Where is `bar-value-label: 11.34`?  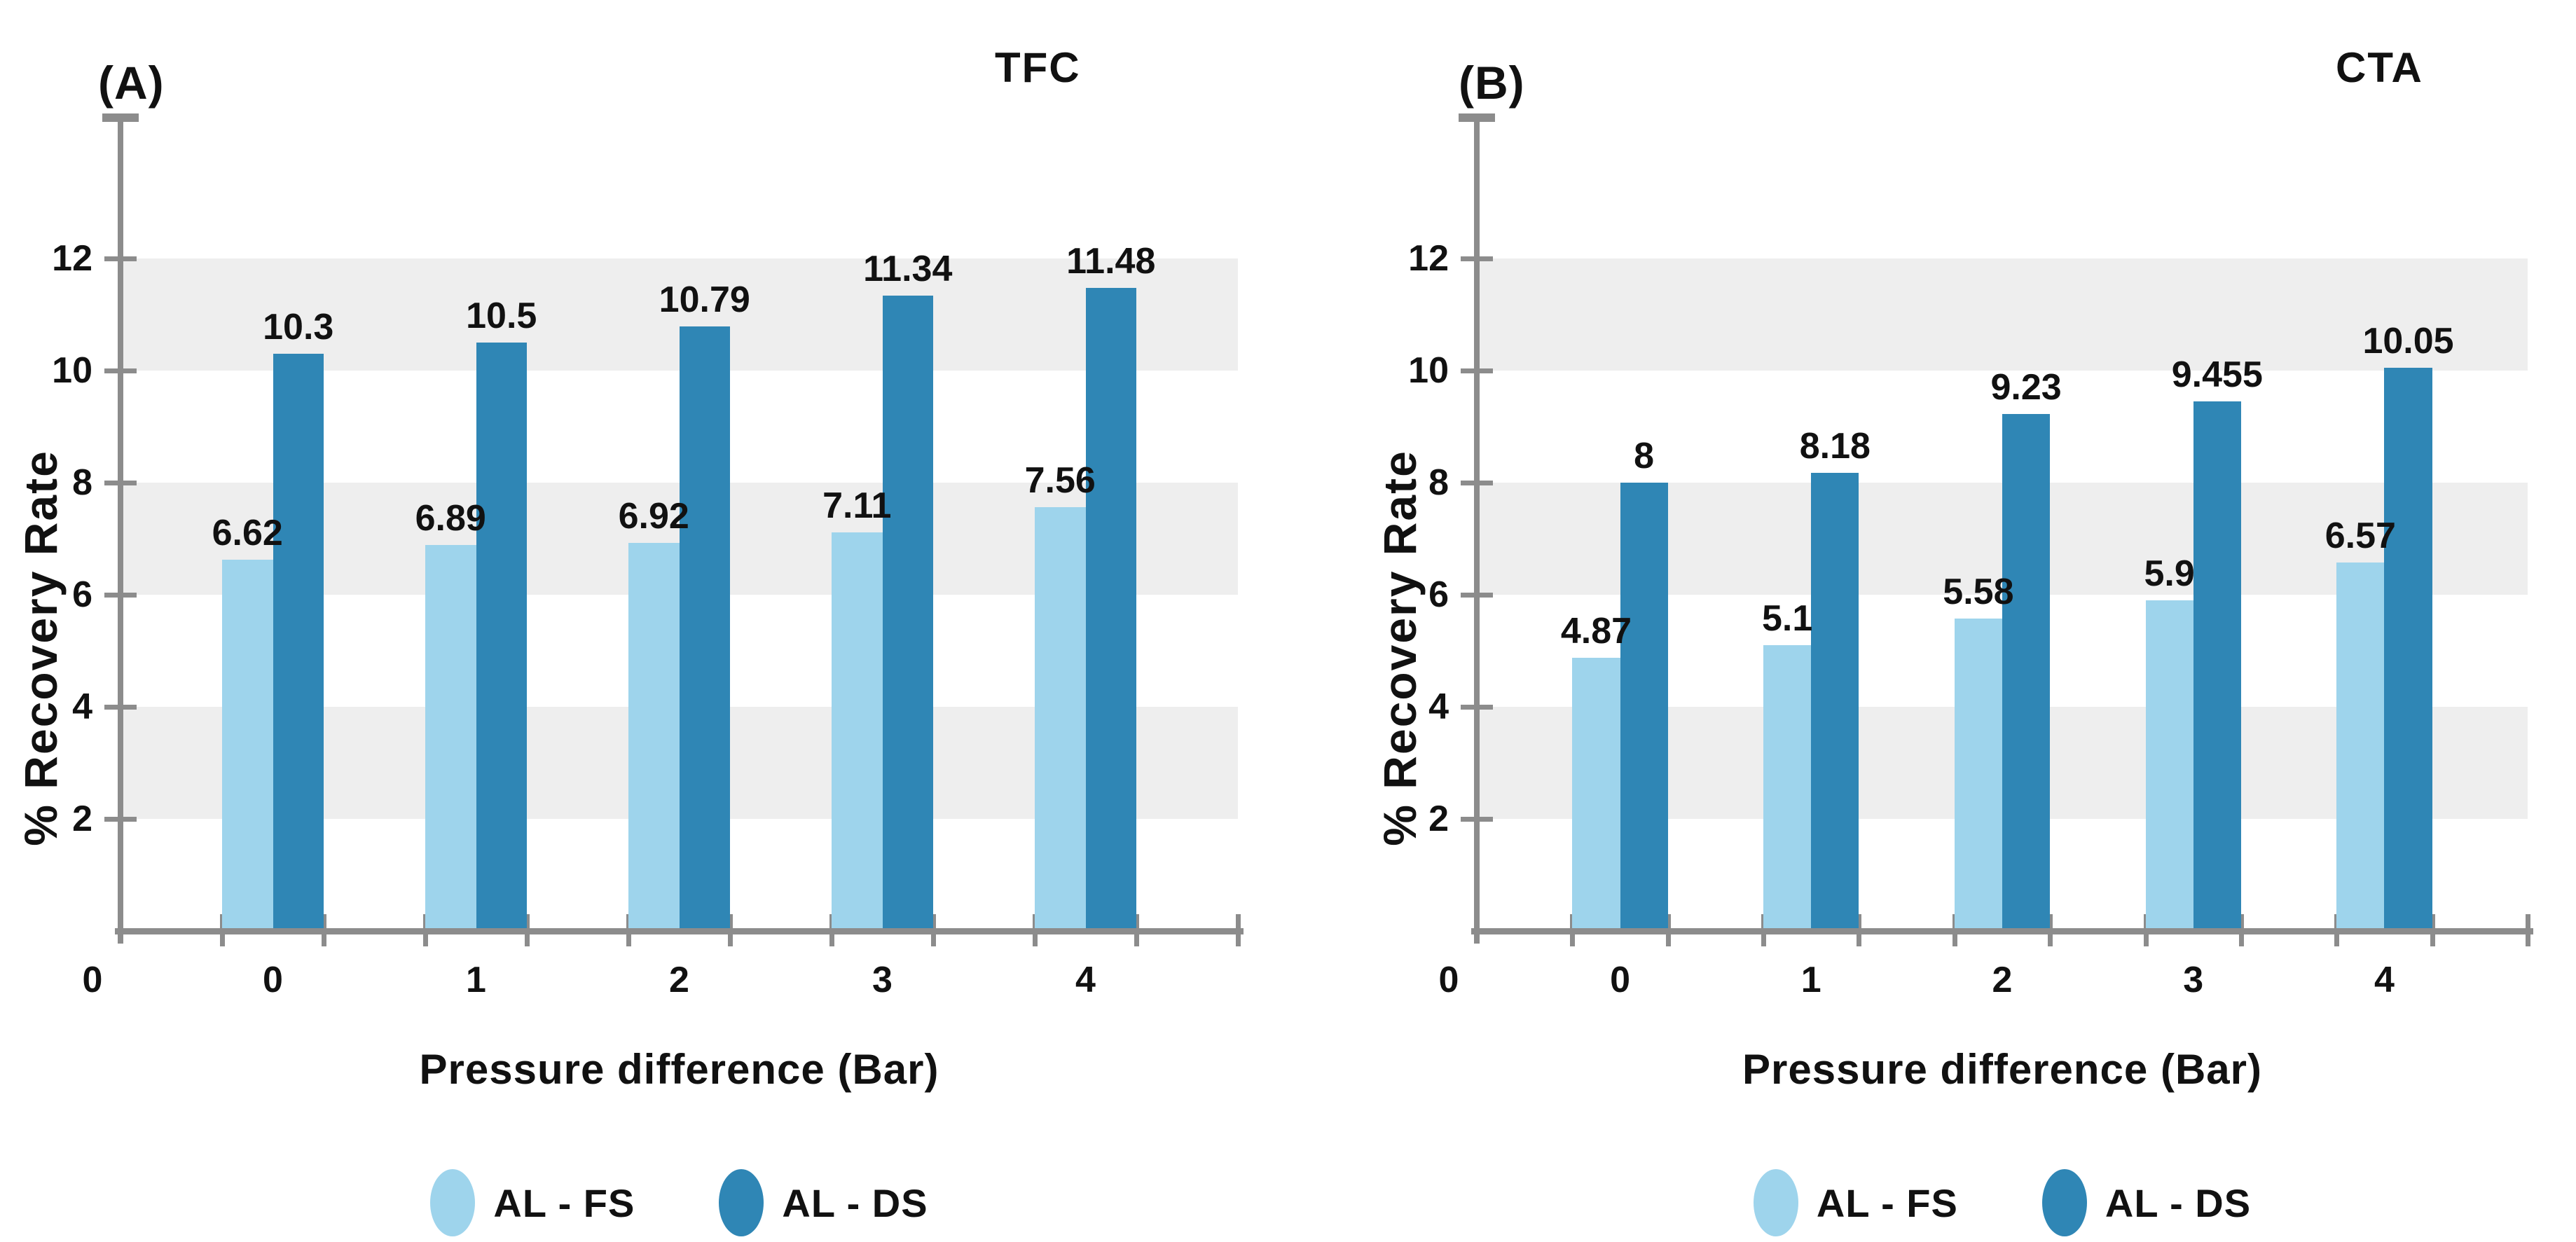 bar-value-label: 11.34 is located at coordinates (908, 268).